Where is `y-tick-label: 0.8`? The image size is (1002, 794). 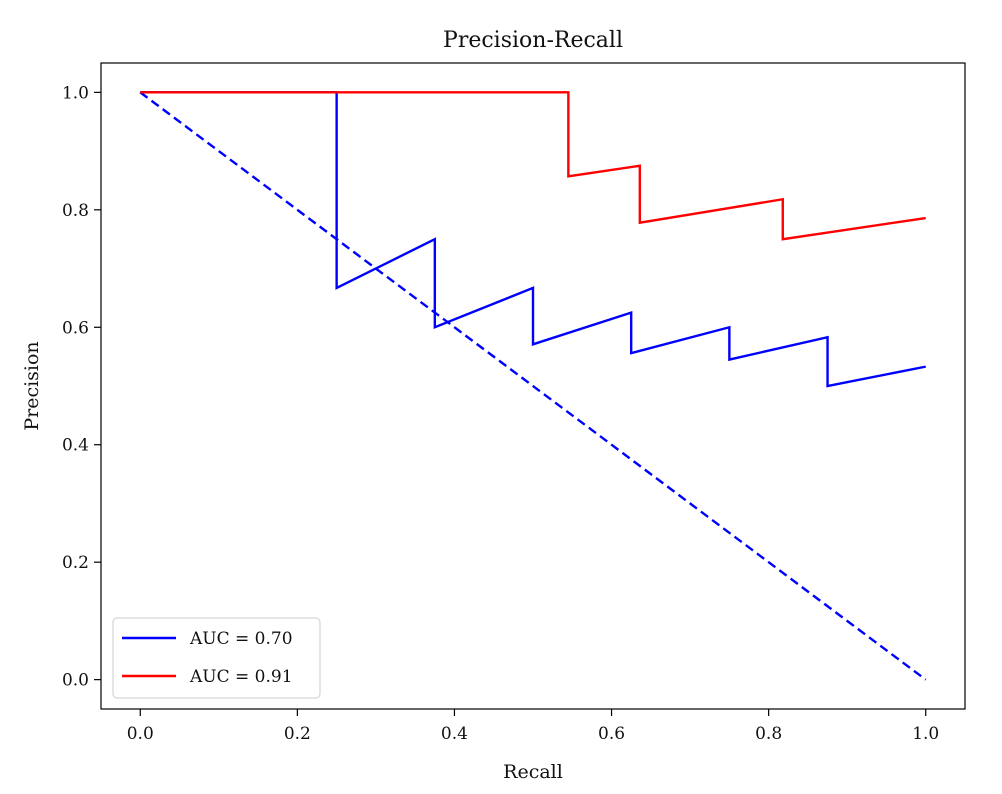 y-tick-label: 0.8 is located at coordinates (75, 211).